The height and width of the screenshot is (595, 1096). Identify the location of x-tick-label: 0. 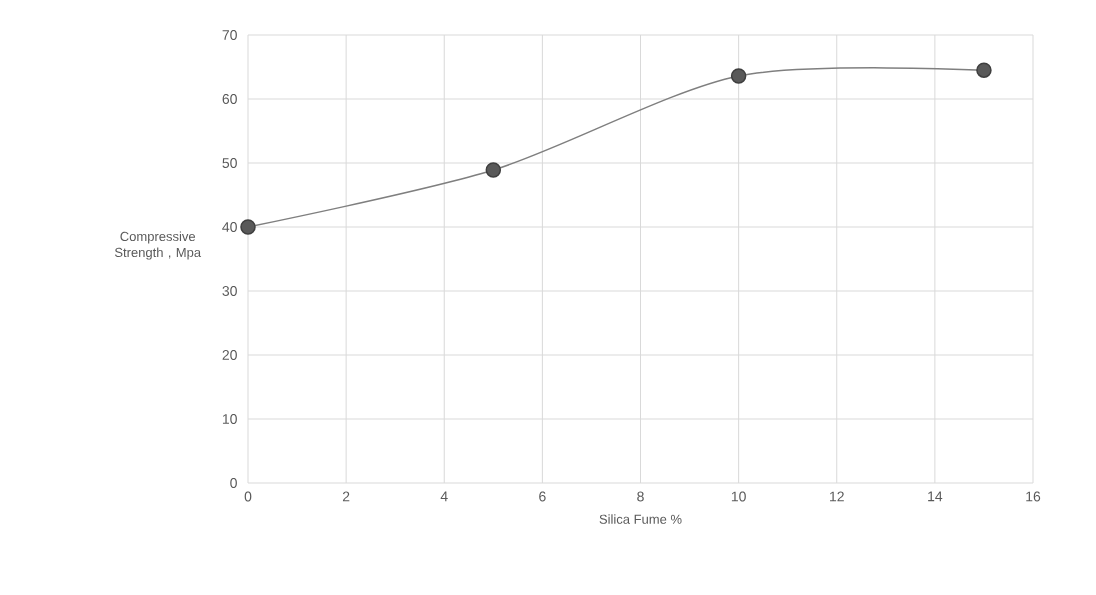
(248, 496).